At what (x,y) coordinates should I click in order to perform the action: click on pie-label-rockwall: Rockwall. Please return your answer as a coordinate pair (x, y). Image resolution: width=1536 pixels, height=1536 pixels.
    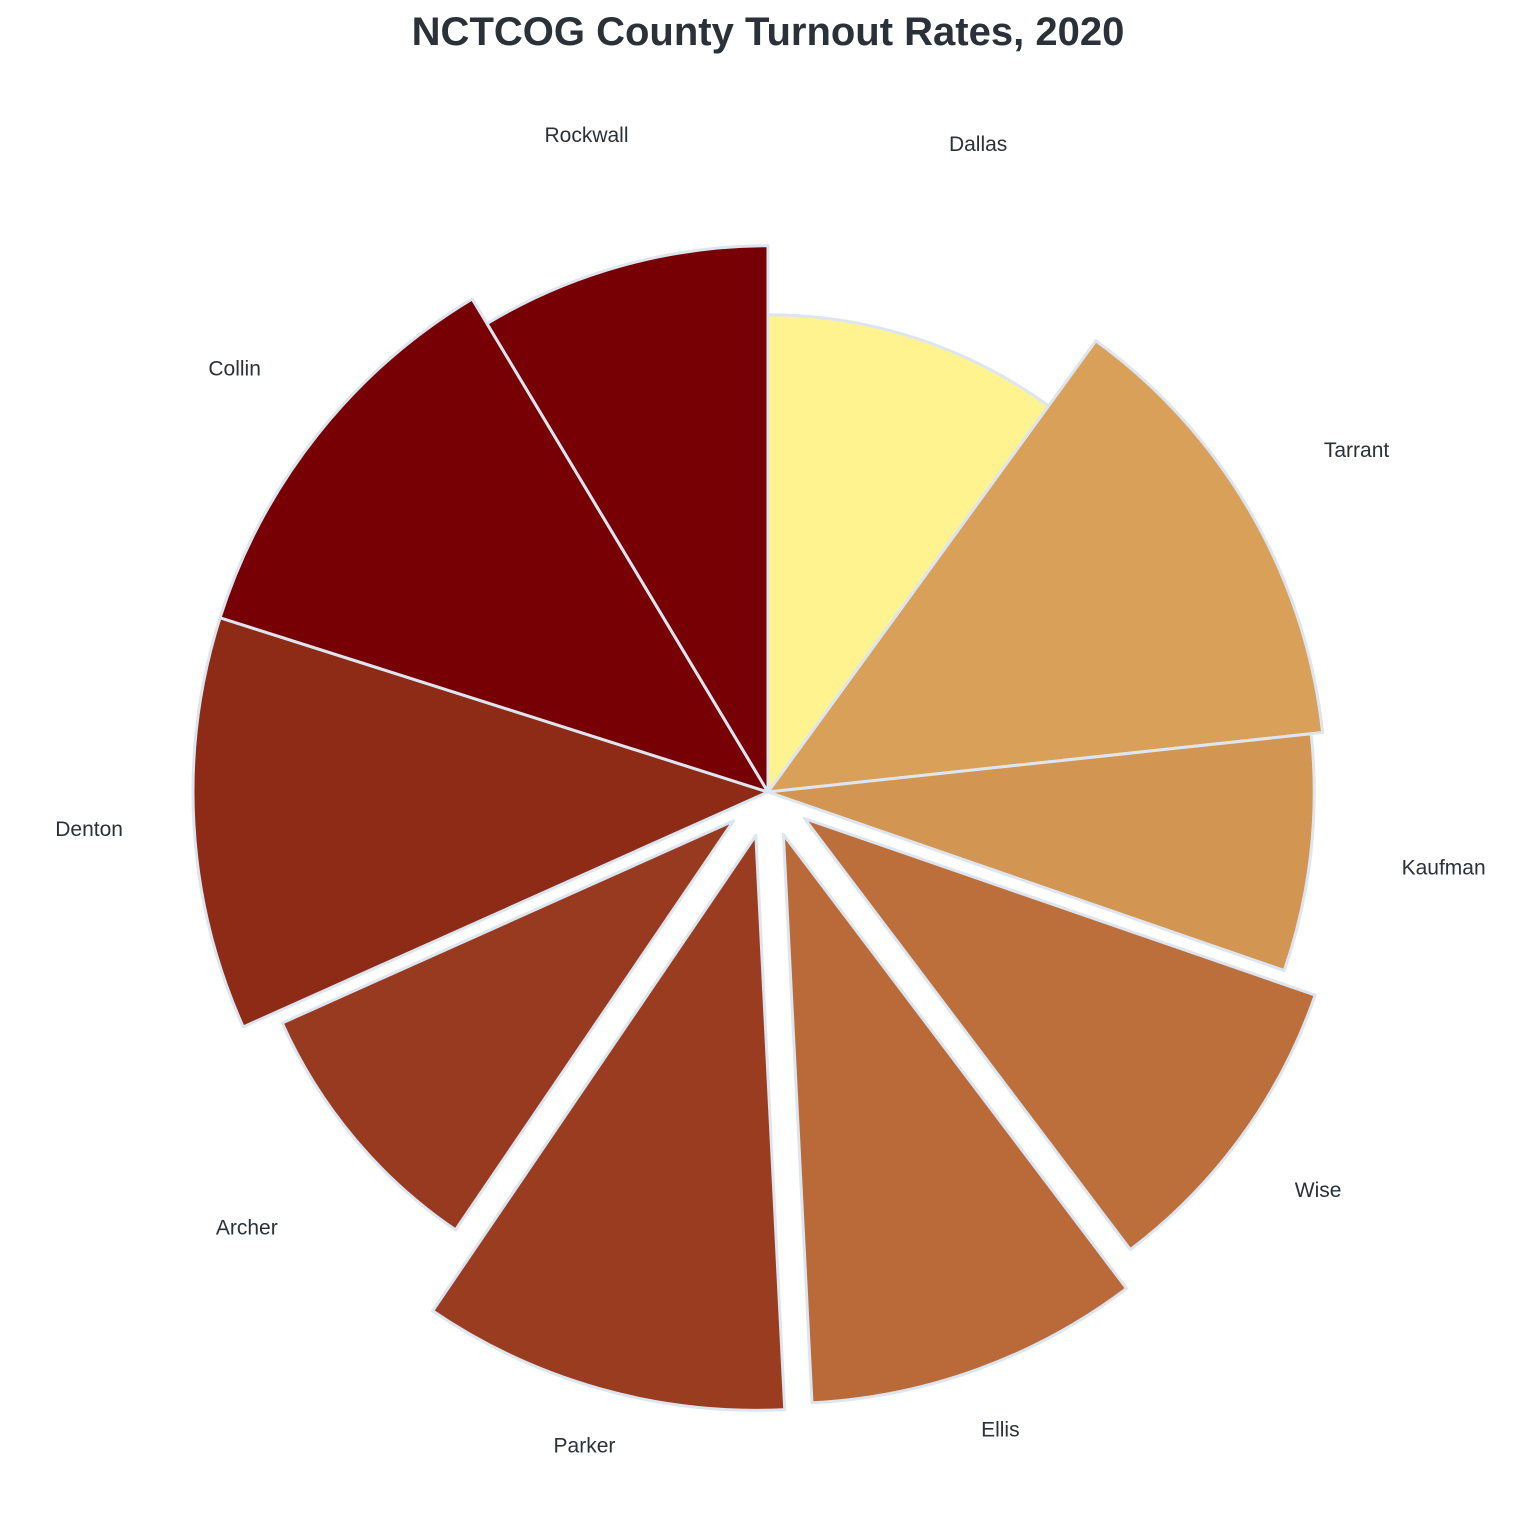
    Looking at the image, I should click on (586, 135).